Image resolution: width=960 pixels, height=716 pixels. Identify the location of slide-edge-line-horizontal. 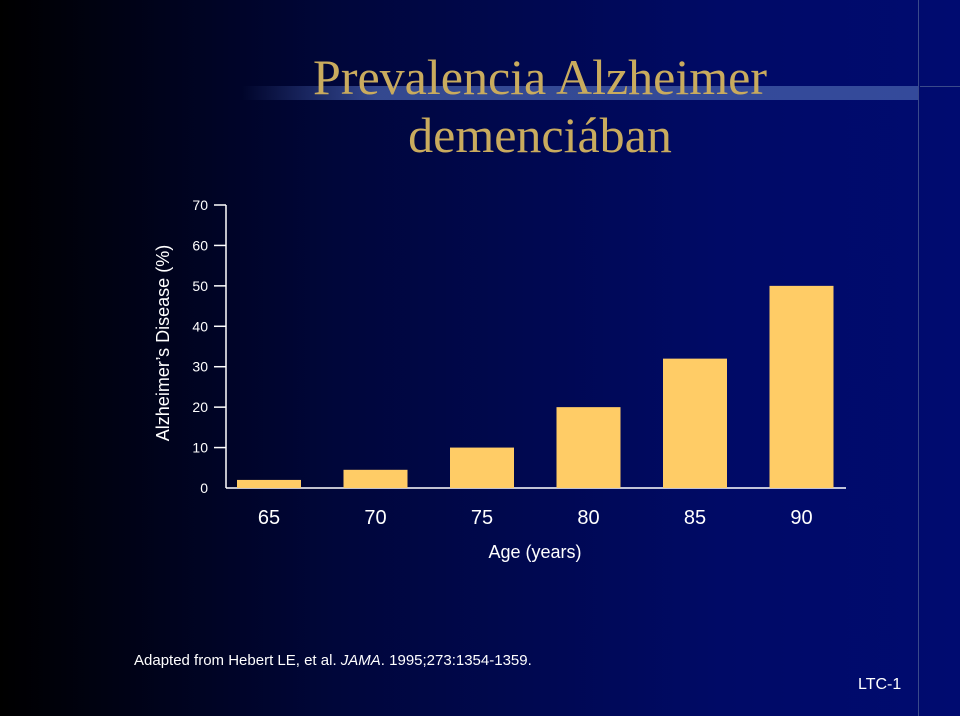
(940, 86).